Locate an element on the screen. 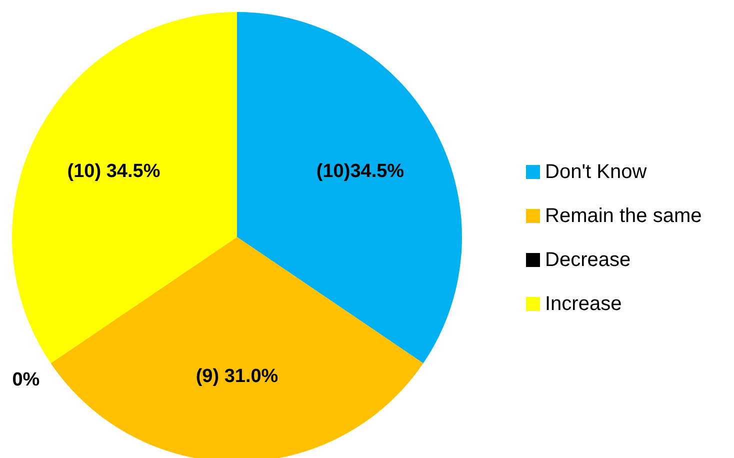 Image resolution: width=734 pixels, height=458 pixels. data-label: (10) 34.5% is located at coordinates (113, 171).